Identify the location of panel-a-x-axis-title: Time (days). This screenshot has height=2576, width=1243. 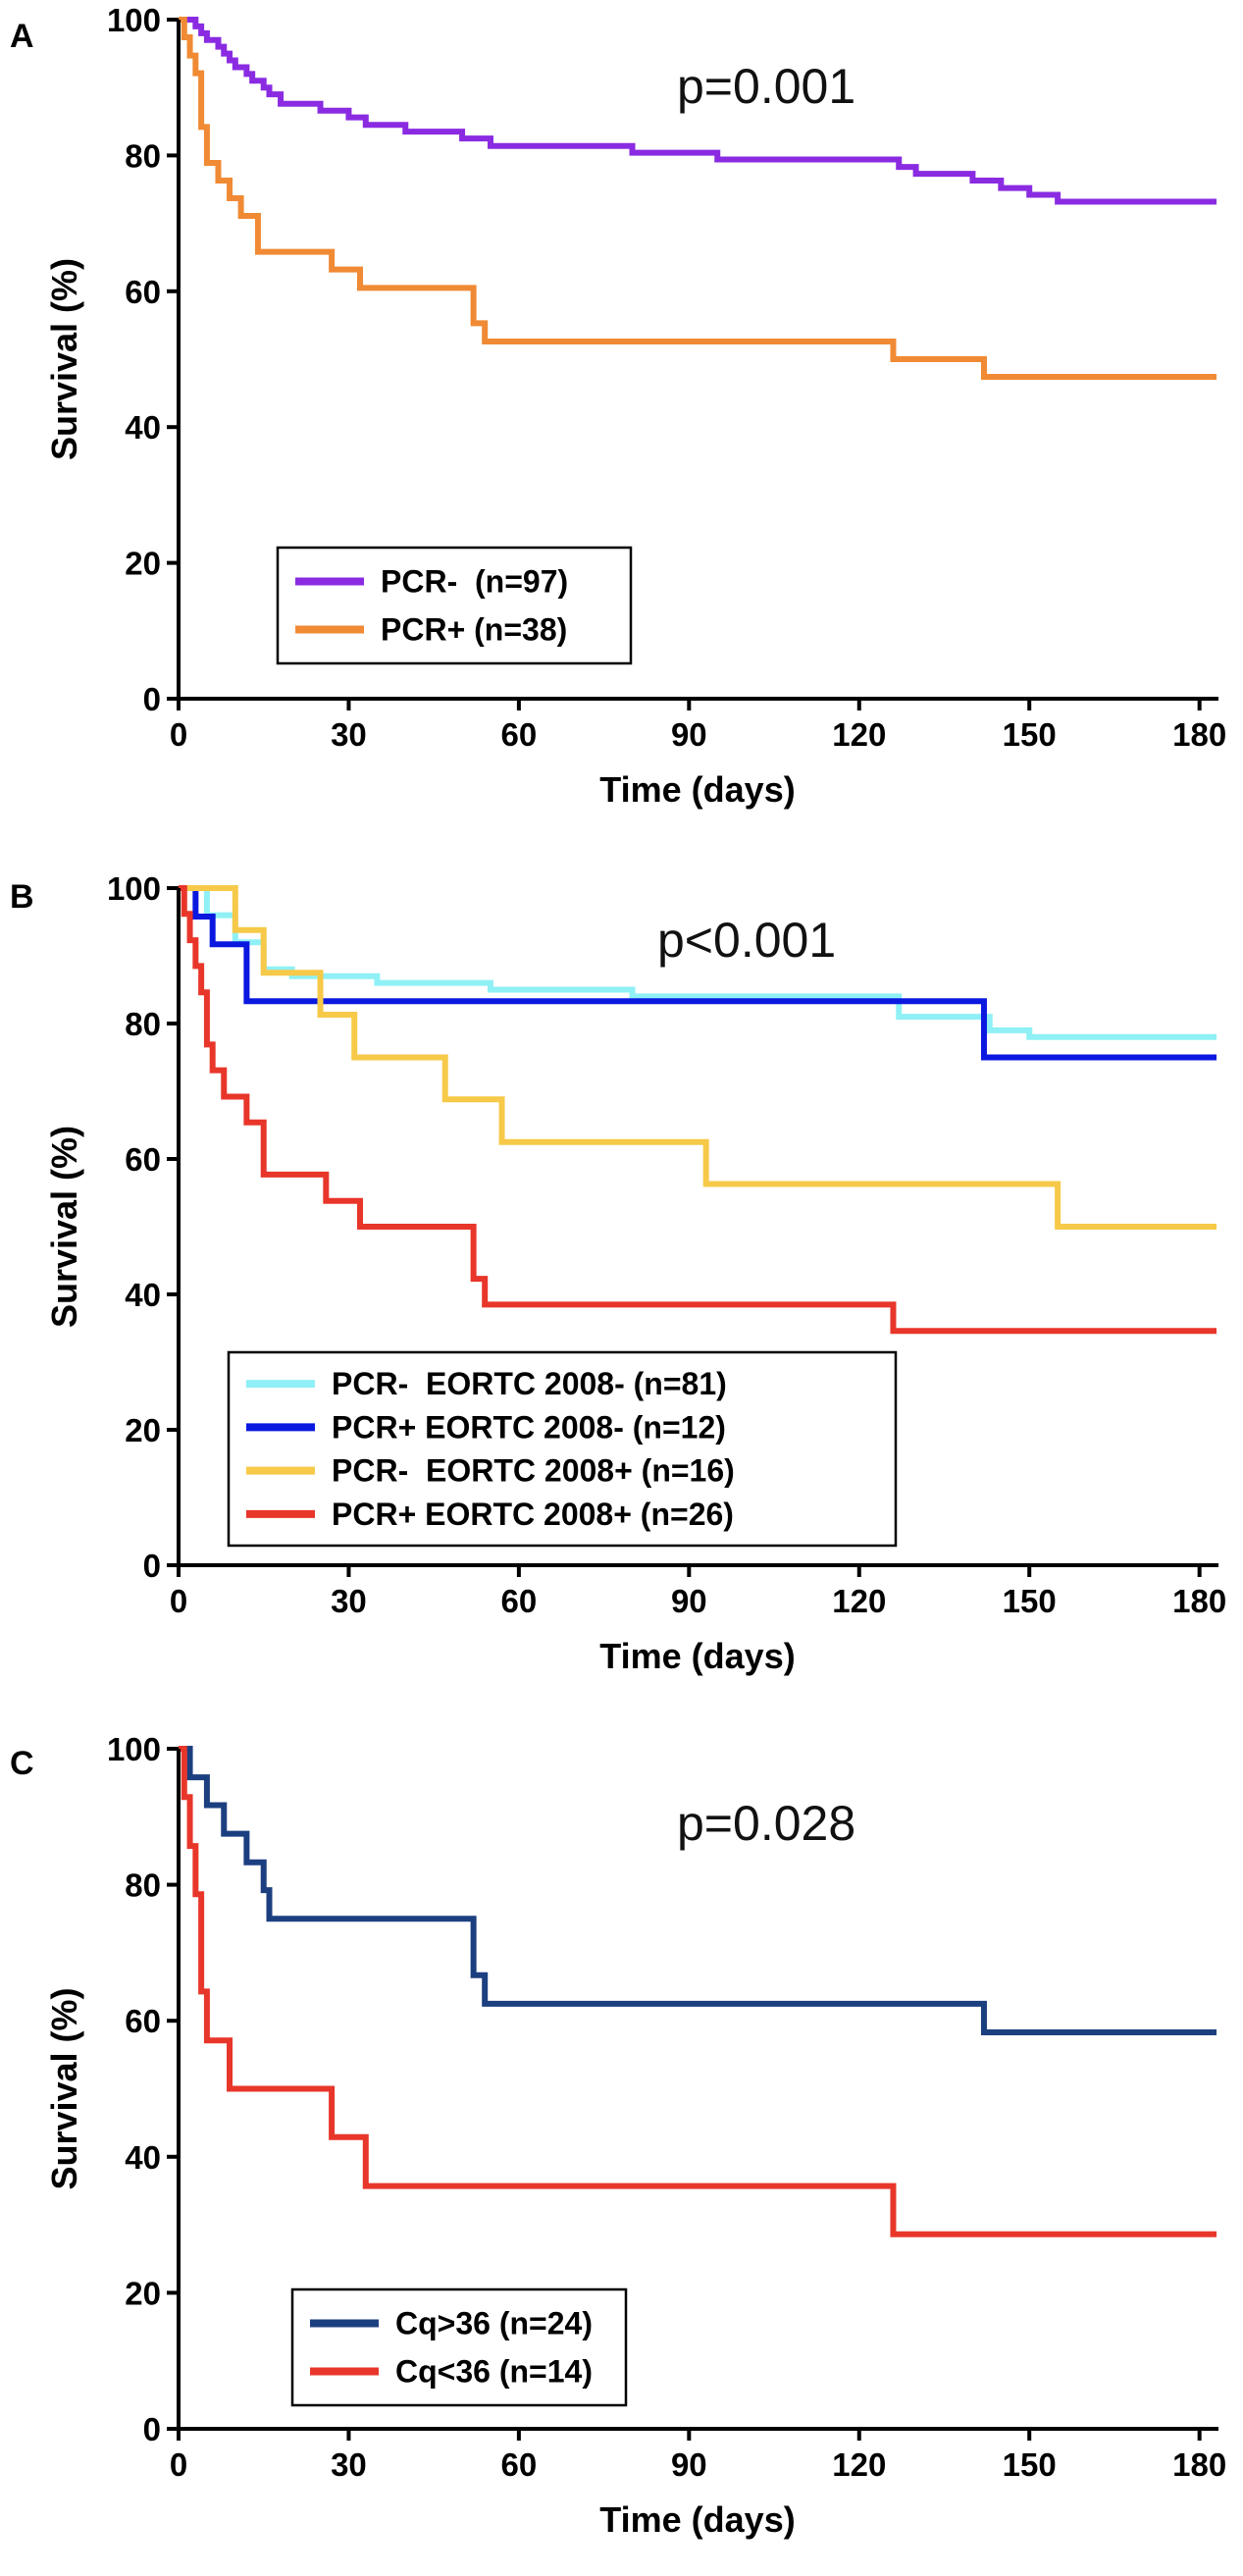
(697, 789).